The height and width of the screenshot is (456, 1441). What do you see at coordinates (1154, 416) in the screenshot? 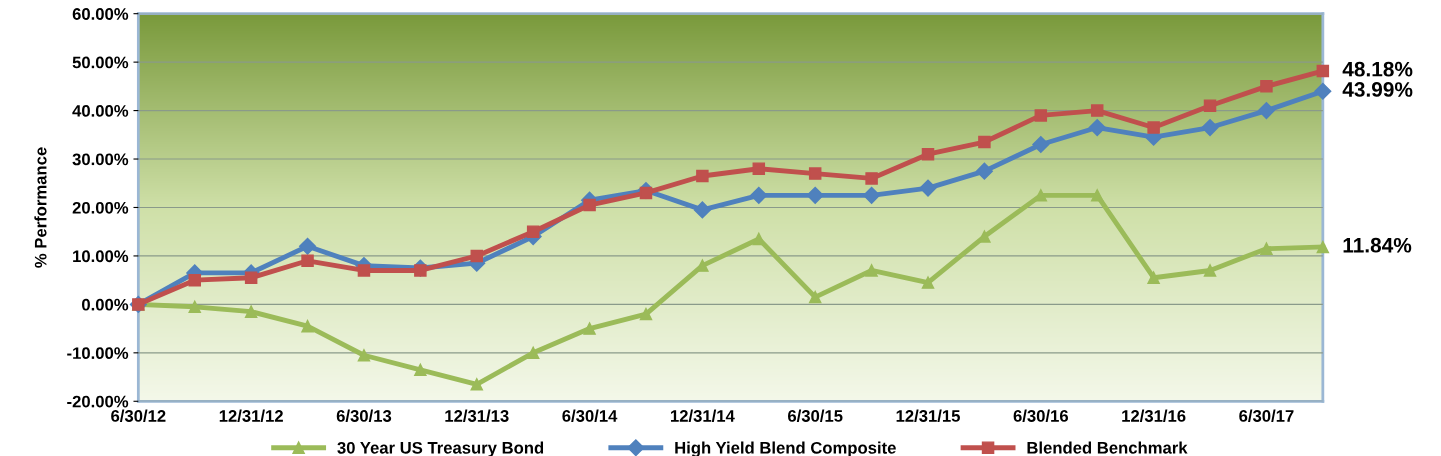
I see `x-tick-label: 12/31/16` at bounding box center [1154, 416].